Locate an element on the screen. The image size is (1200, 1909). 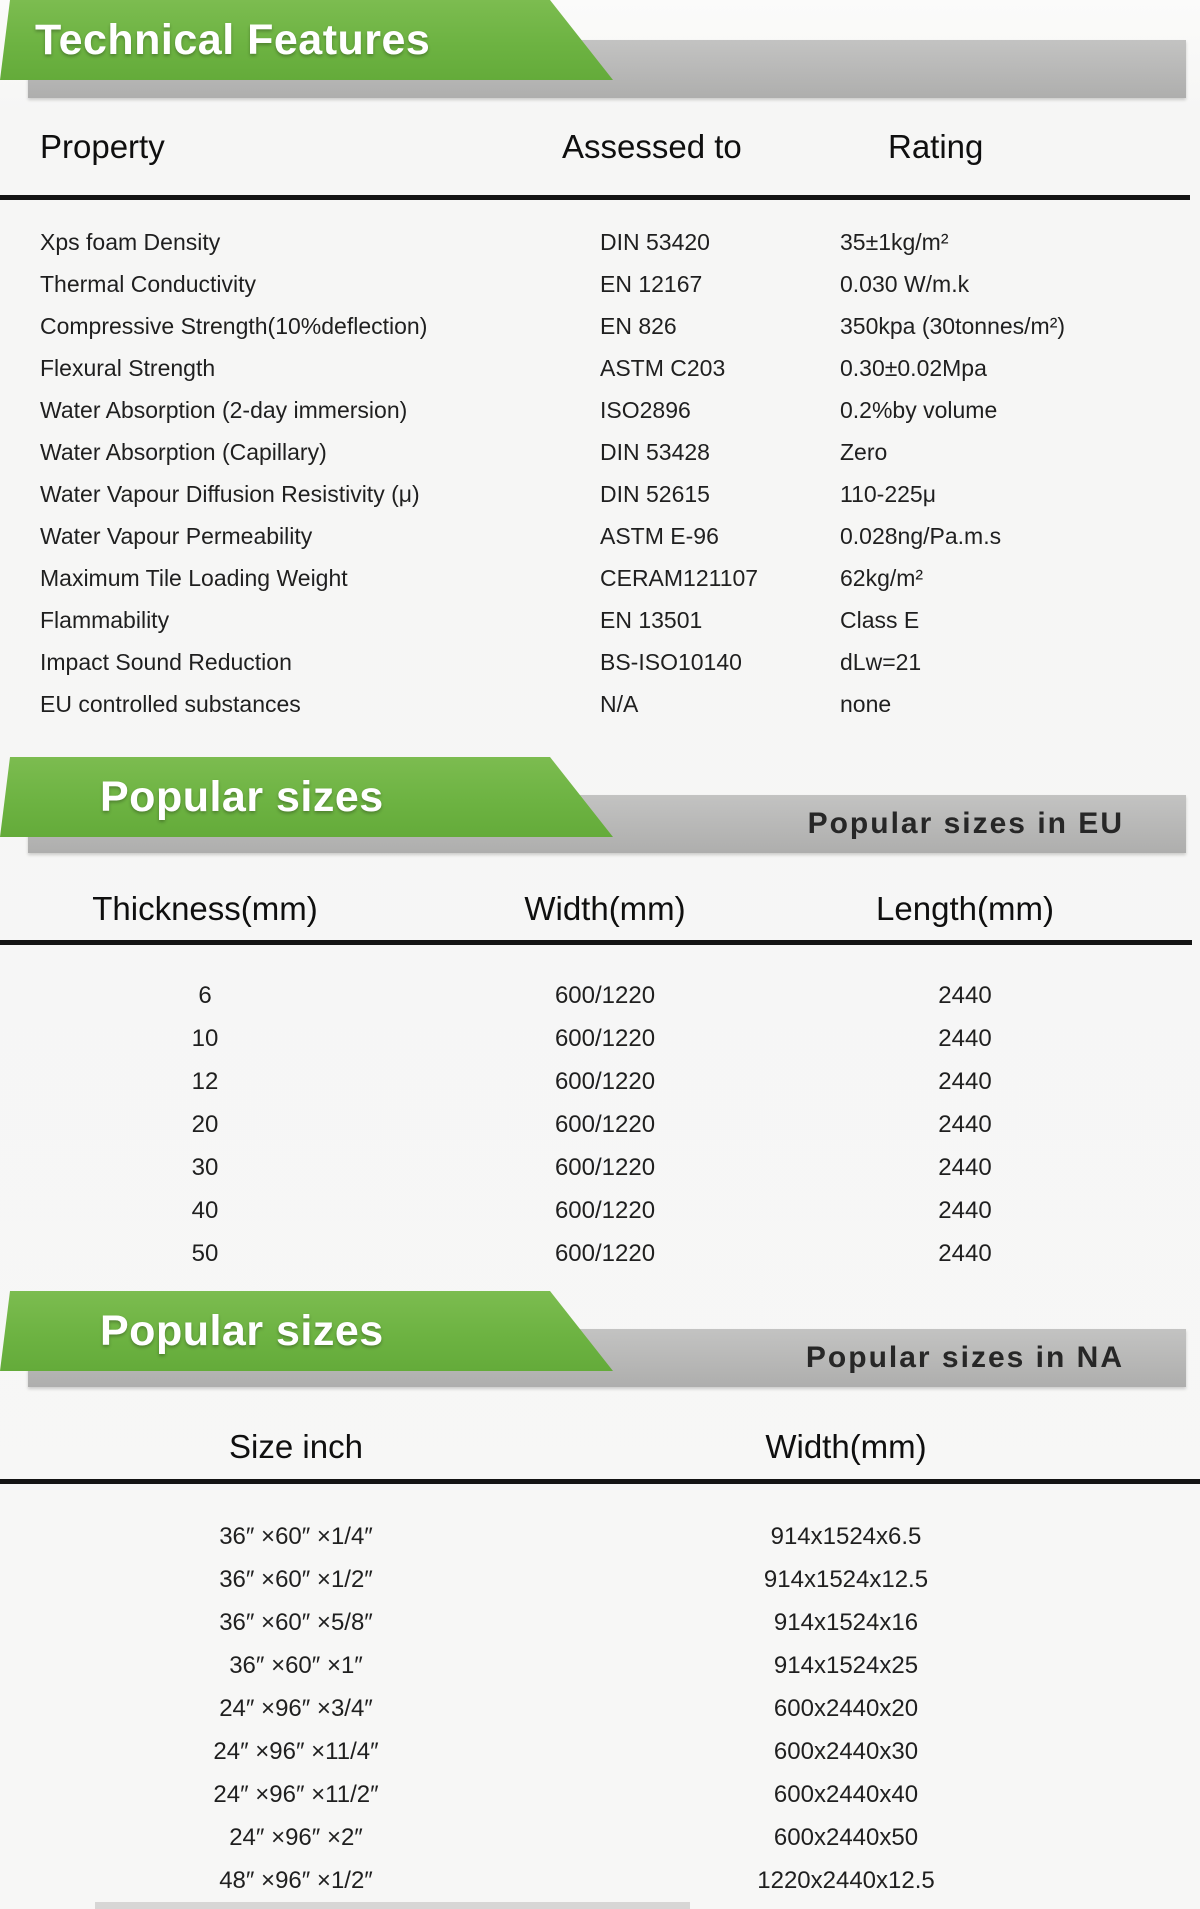
width-cell: 914x1524x16 is located at coordinates (846, 1622).